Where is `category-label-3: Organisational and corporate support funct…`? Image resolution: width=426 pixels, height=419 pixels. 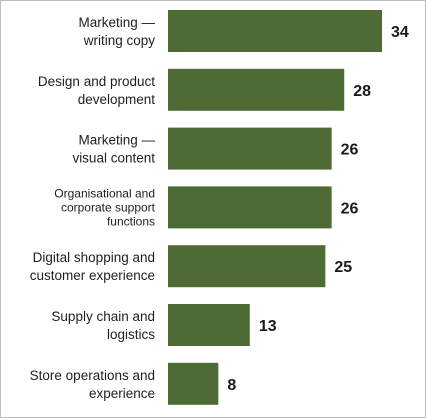
category-label-3: Organisational and corporate support funct… is located at coordinates (104, 207).